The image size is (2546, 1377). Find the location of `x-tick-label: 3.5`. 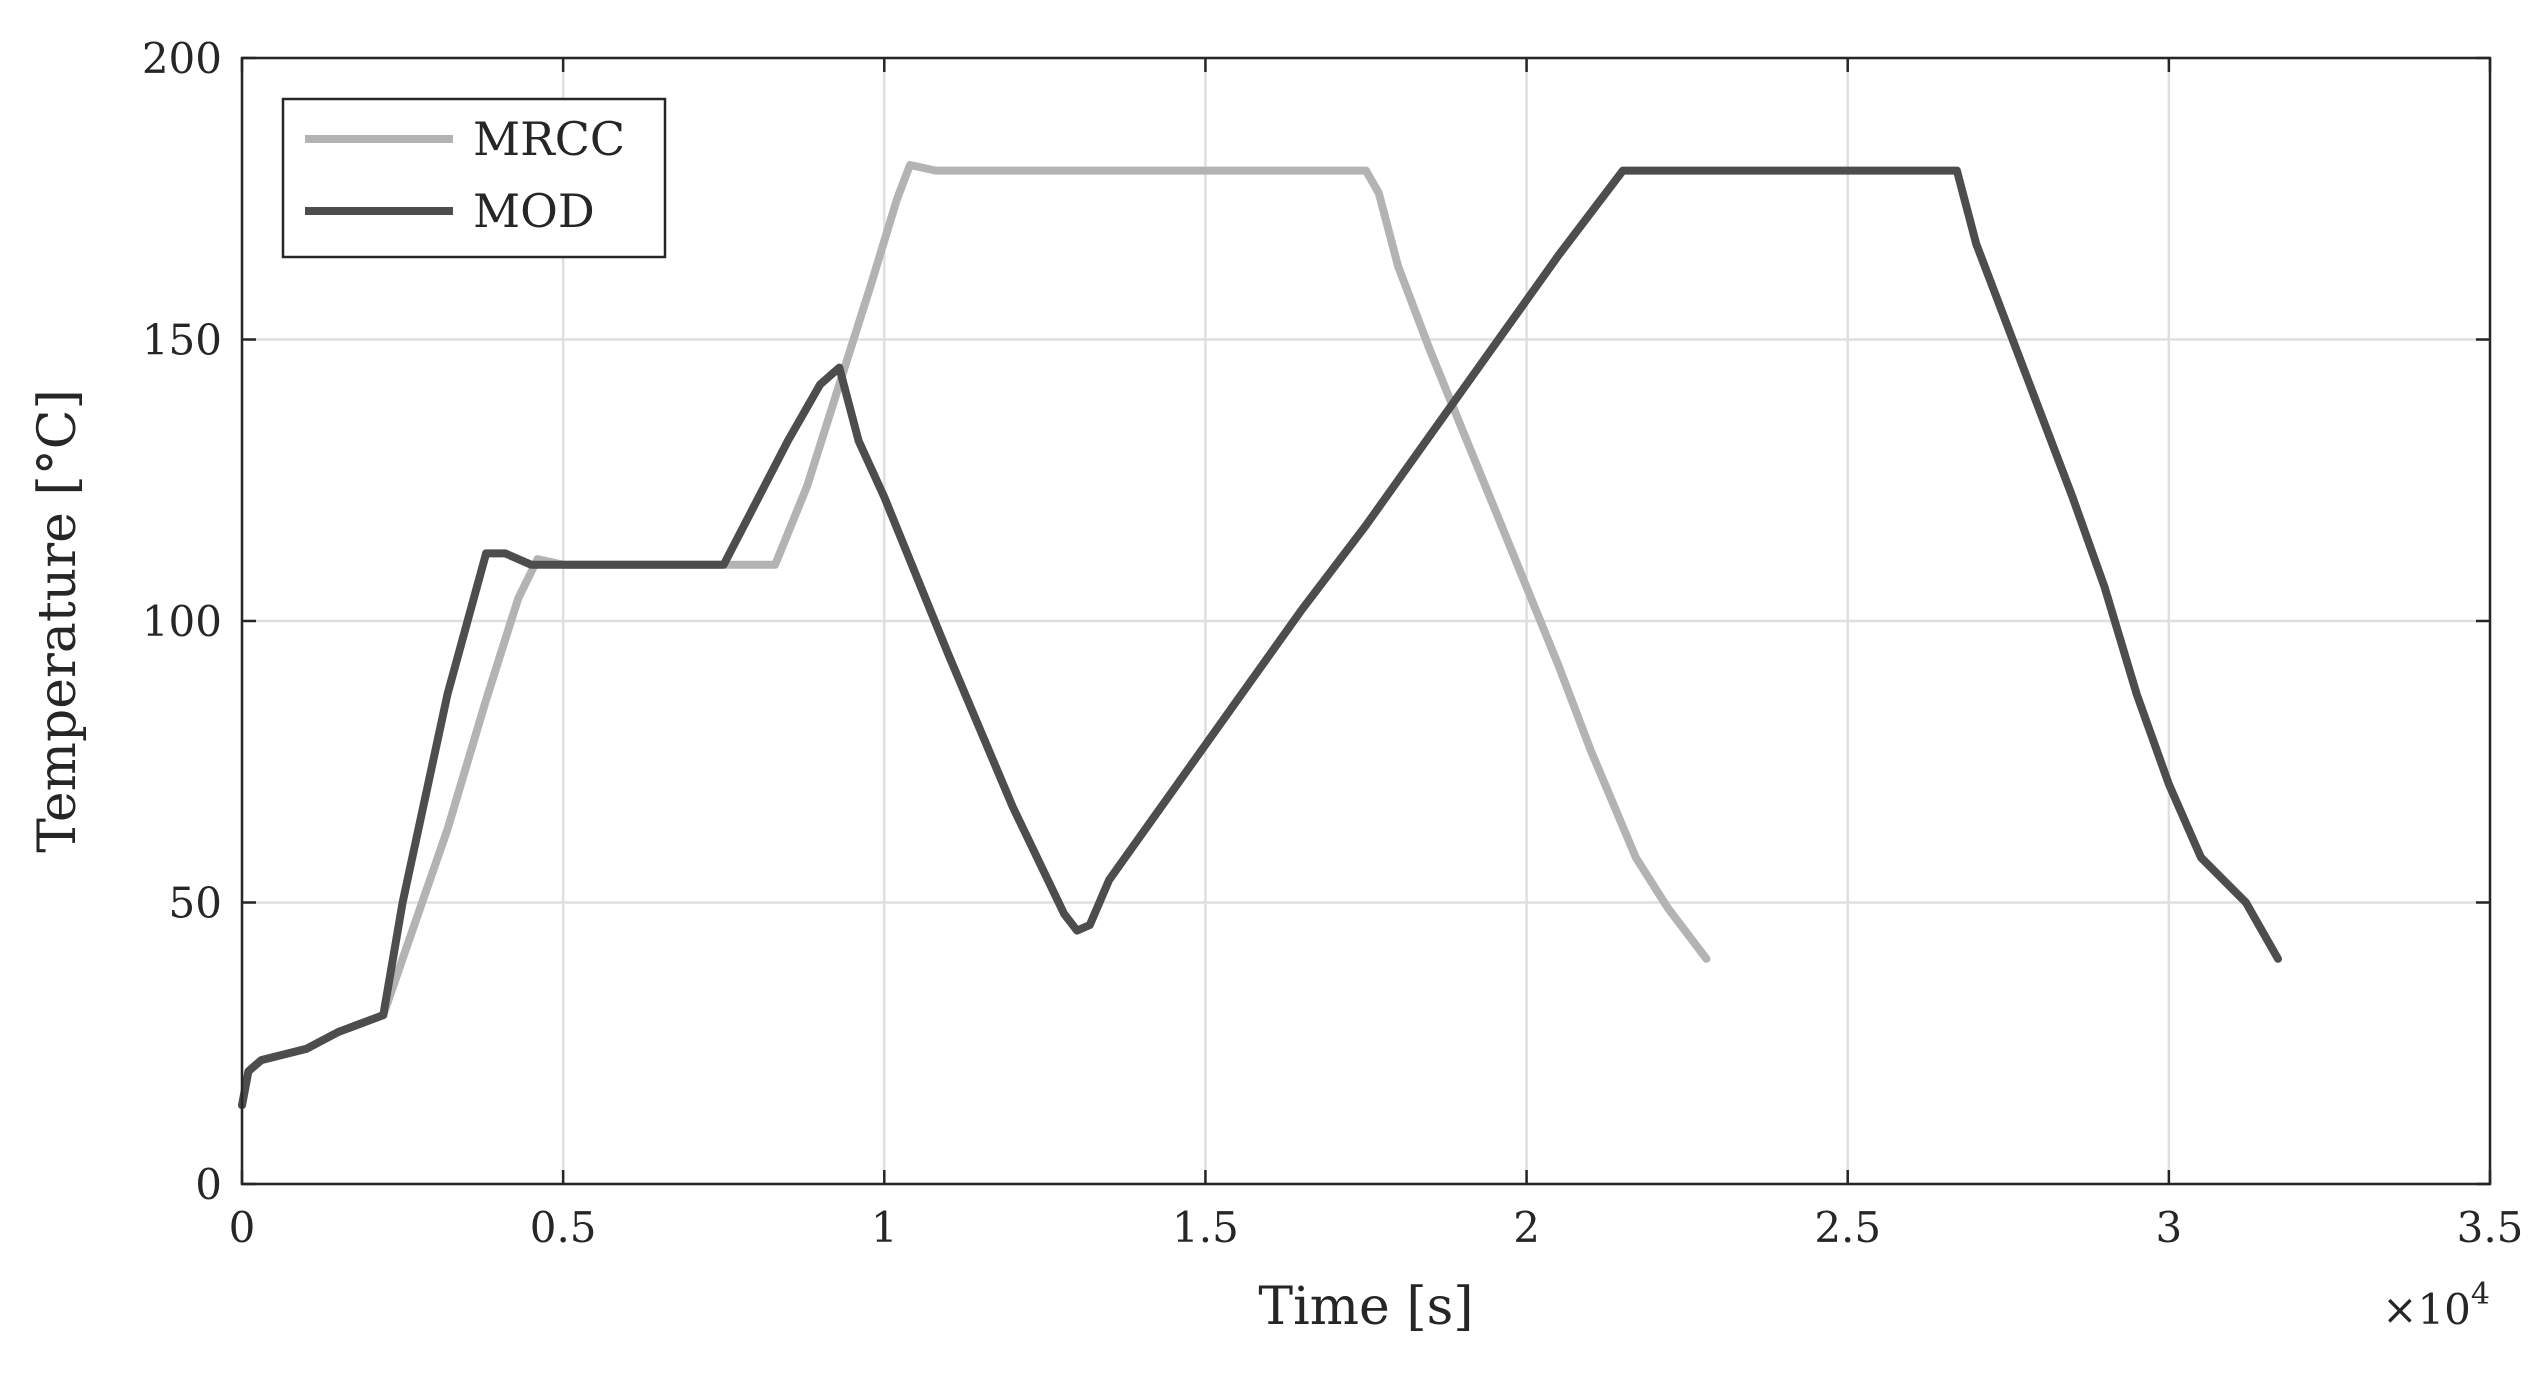

x-tick-label: 3.5 is located at coordinates (2490, 1227).